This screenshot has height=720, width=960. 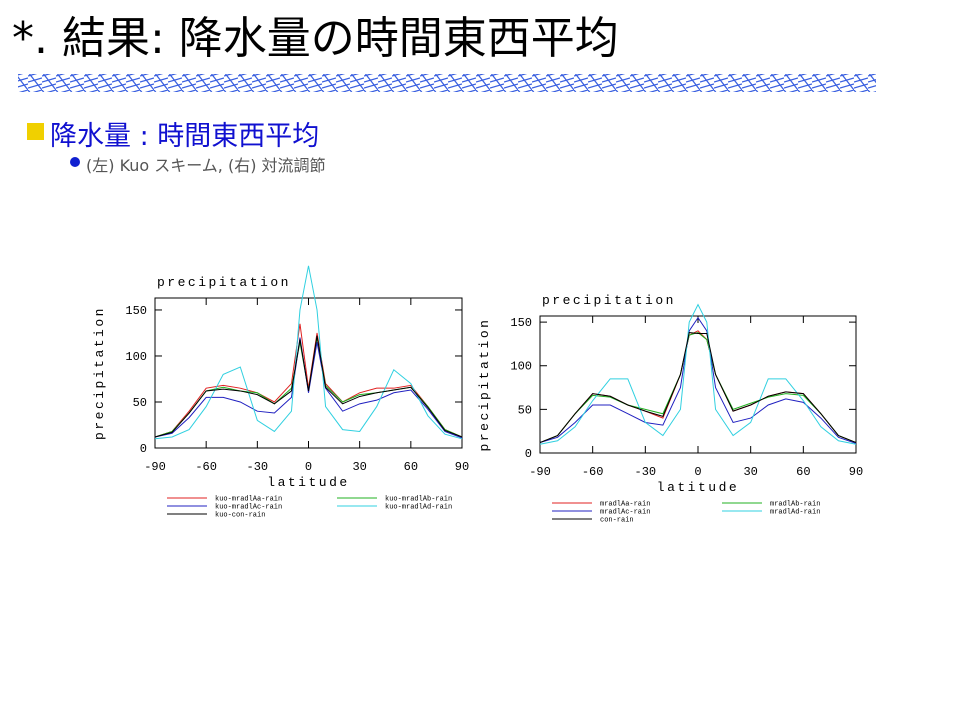 What do you see at coordinates (35, 131) in the screenshot?
I see `bullet-square` at bounding box center [35, 131].